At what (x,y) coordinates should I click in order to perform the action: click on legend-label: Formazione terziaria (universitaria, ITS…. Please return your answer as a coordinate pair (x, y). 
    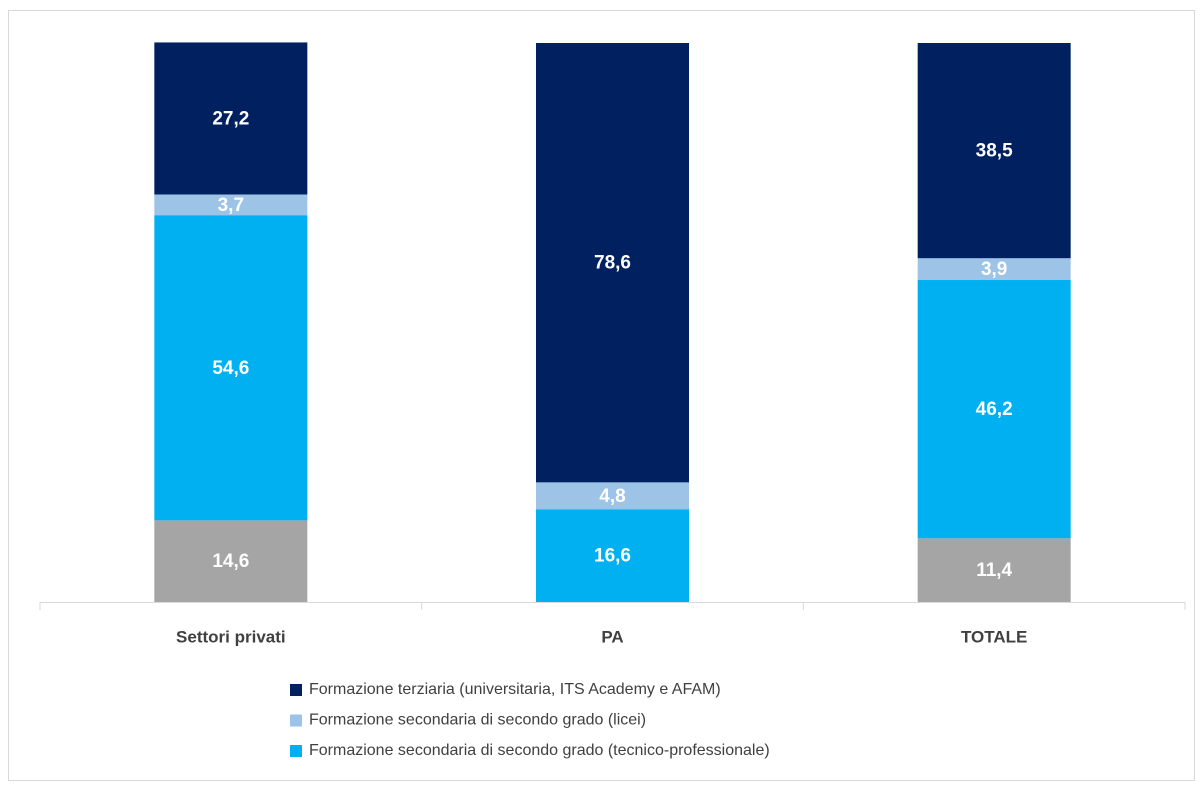
    Looking at the image, I should click on (515, 689).